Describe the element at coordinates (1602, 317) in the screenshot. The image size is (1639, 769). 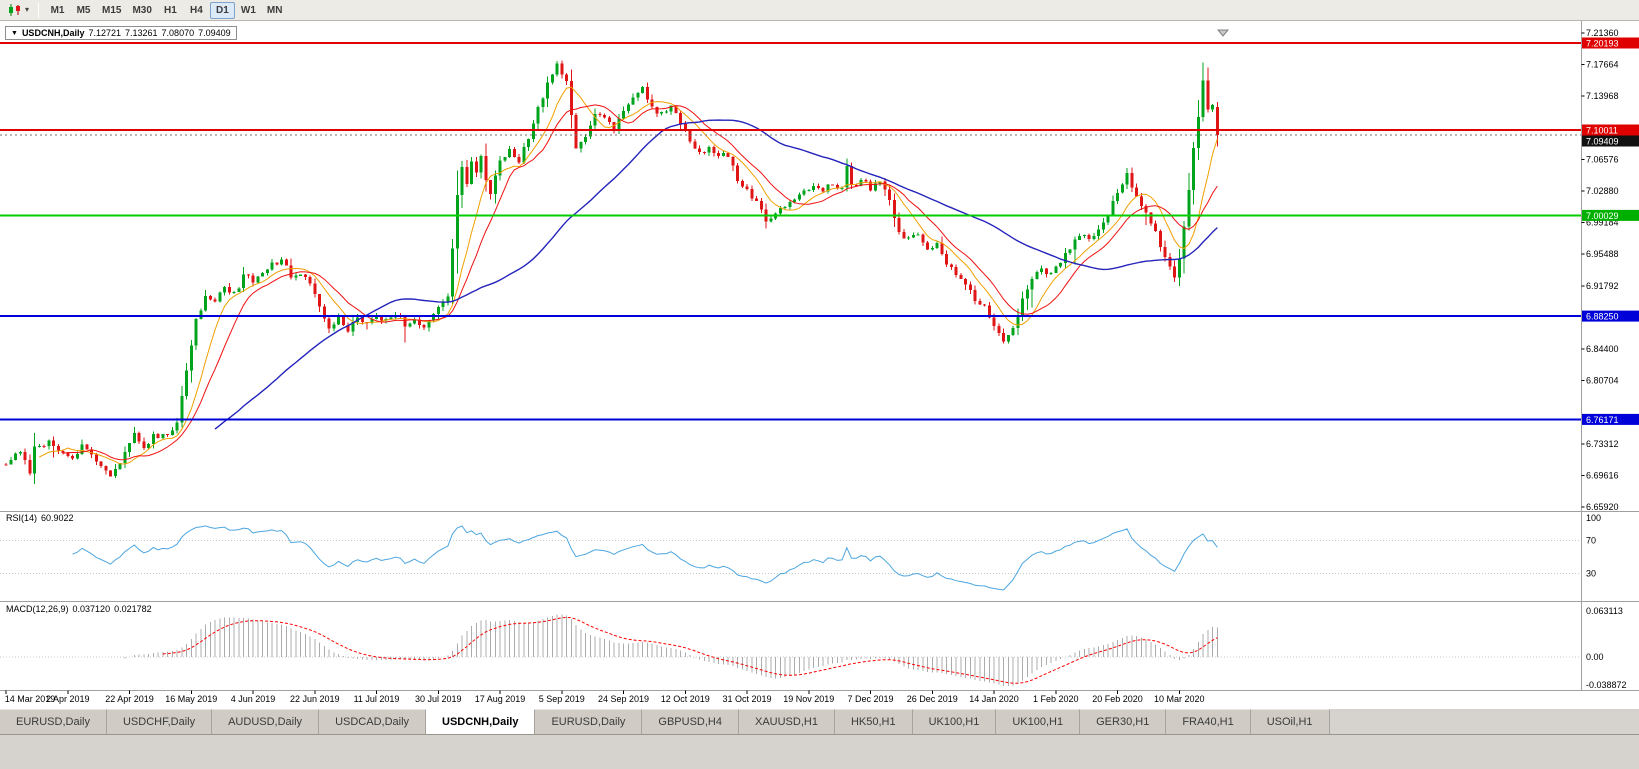
I see `price-badge-label: 6.88250` at that location.